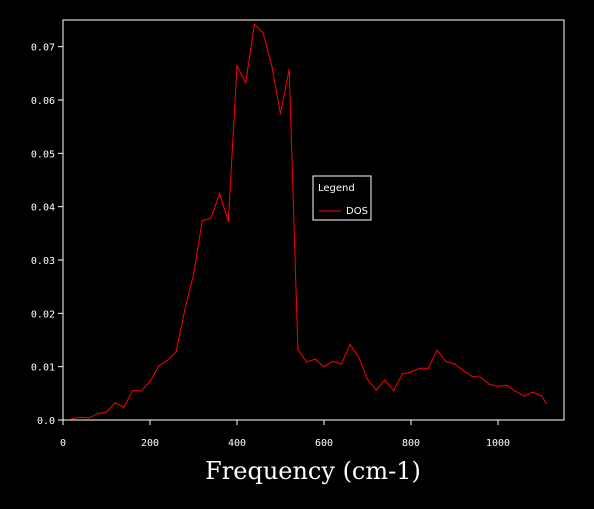  What do you see at coordinates (43, 368) in the screenshot?
I see `y-tick-label: 0.01` at bounding box center [43, 368].